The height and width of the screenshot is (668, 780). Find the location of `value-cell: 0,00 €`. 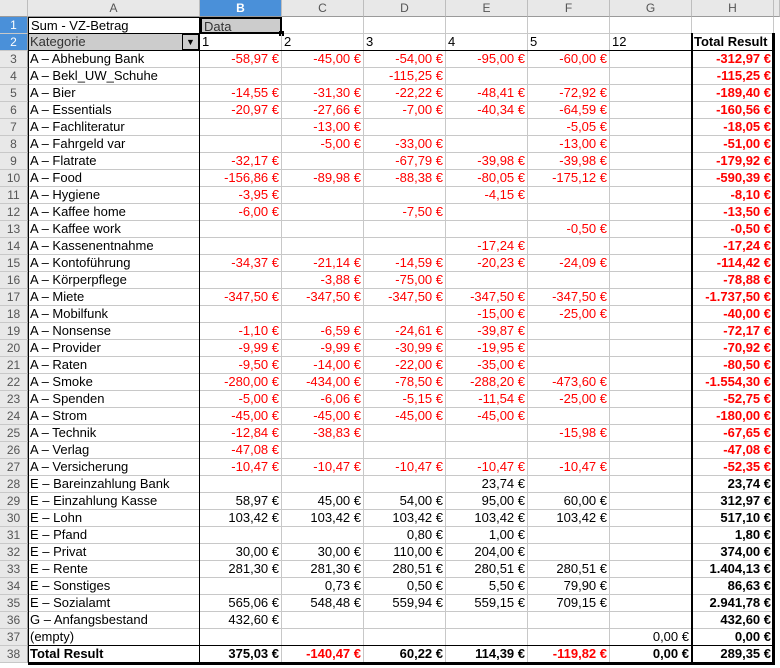

value-cell: 0,00 € is located at coordinates (651, 637).